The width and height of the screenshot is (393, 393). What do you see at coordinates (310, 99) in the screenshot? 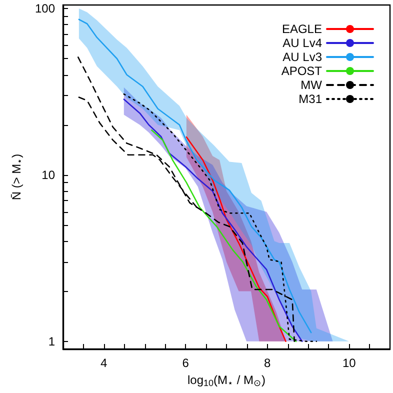
I see `legend-label: M31` at bounding box center [310, 99].